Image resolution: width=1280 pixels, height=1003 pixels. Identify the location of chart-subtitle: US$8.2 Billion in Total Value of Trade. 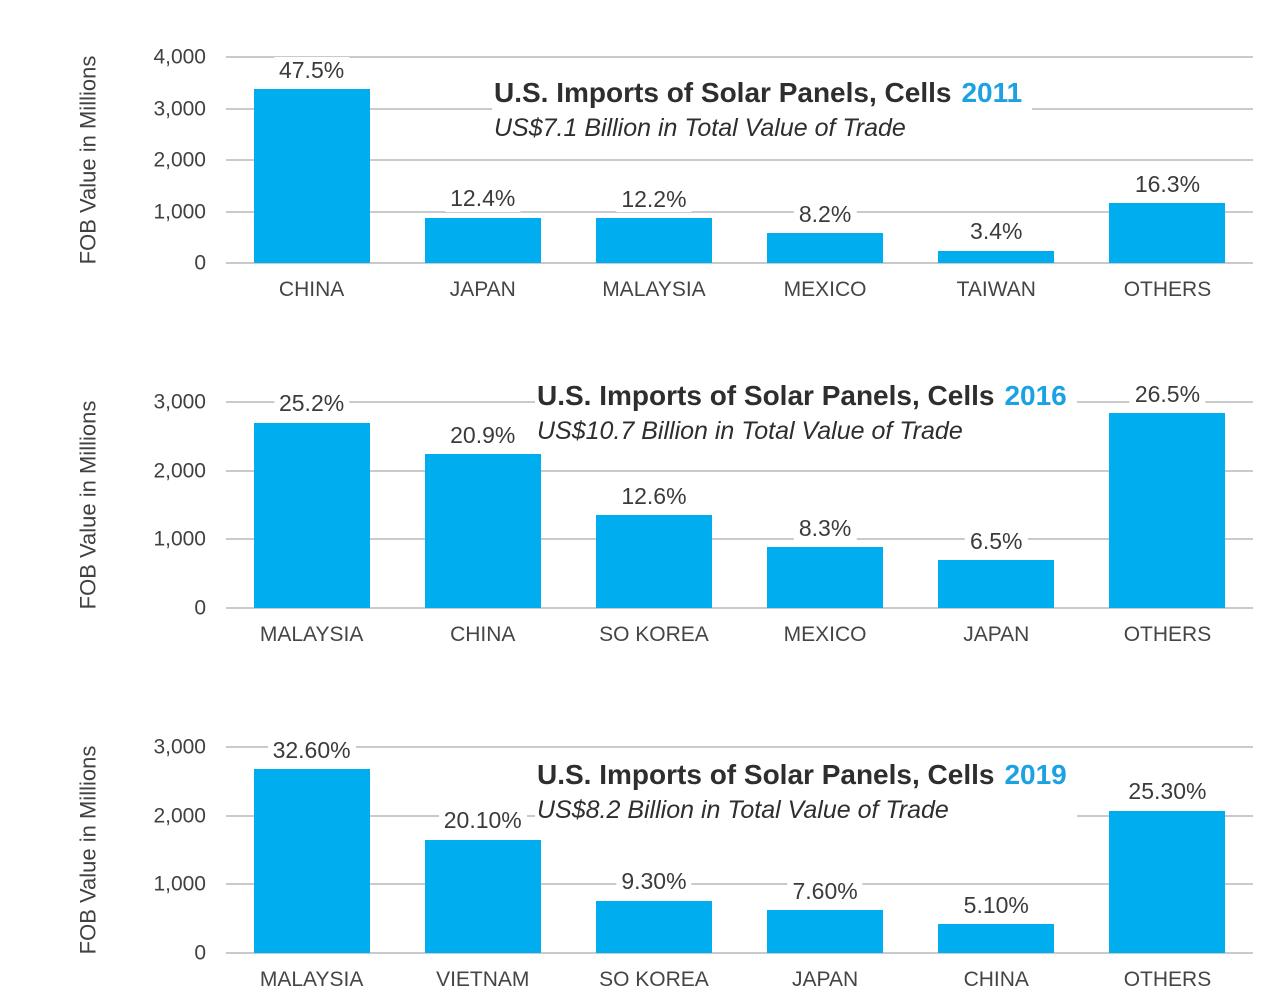
(743, 810).